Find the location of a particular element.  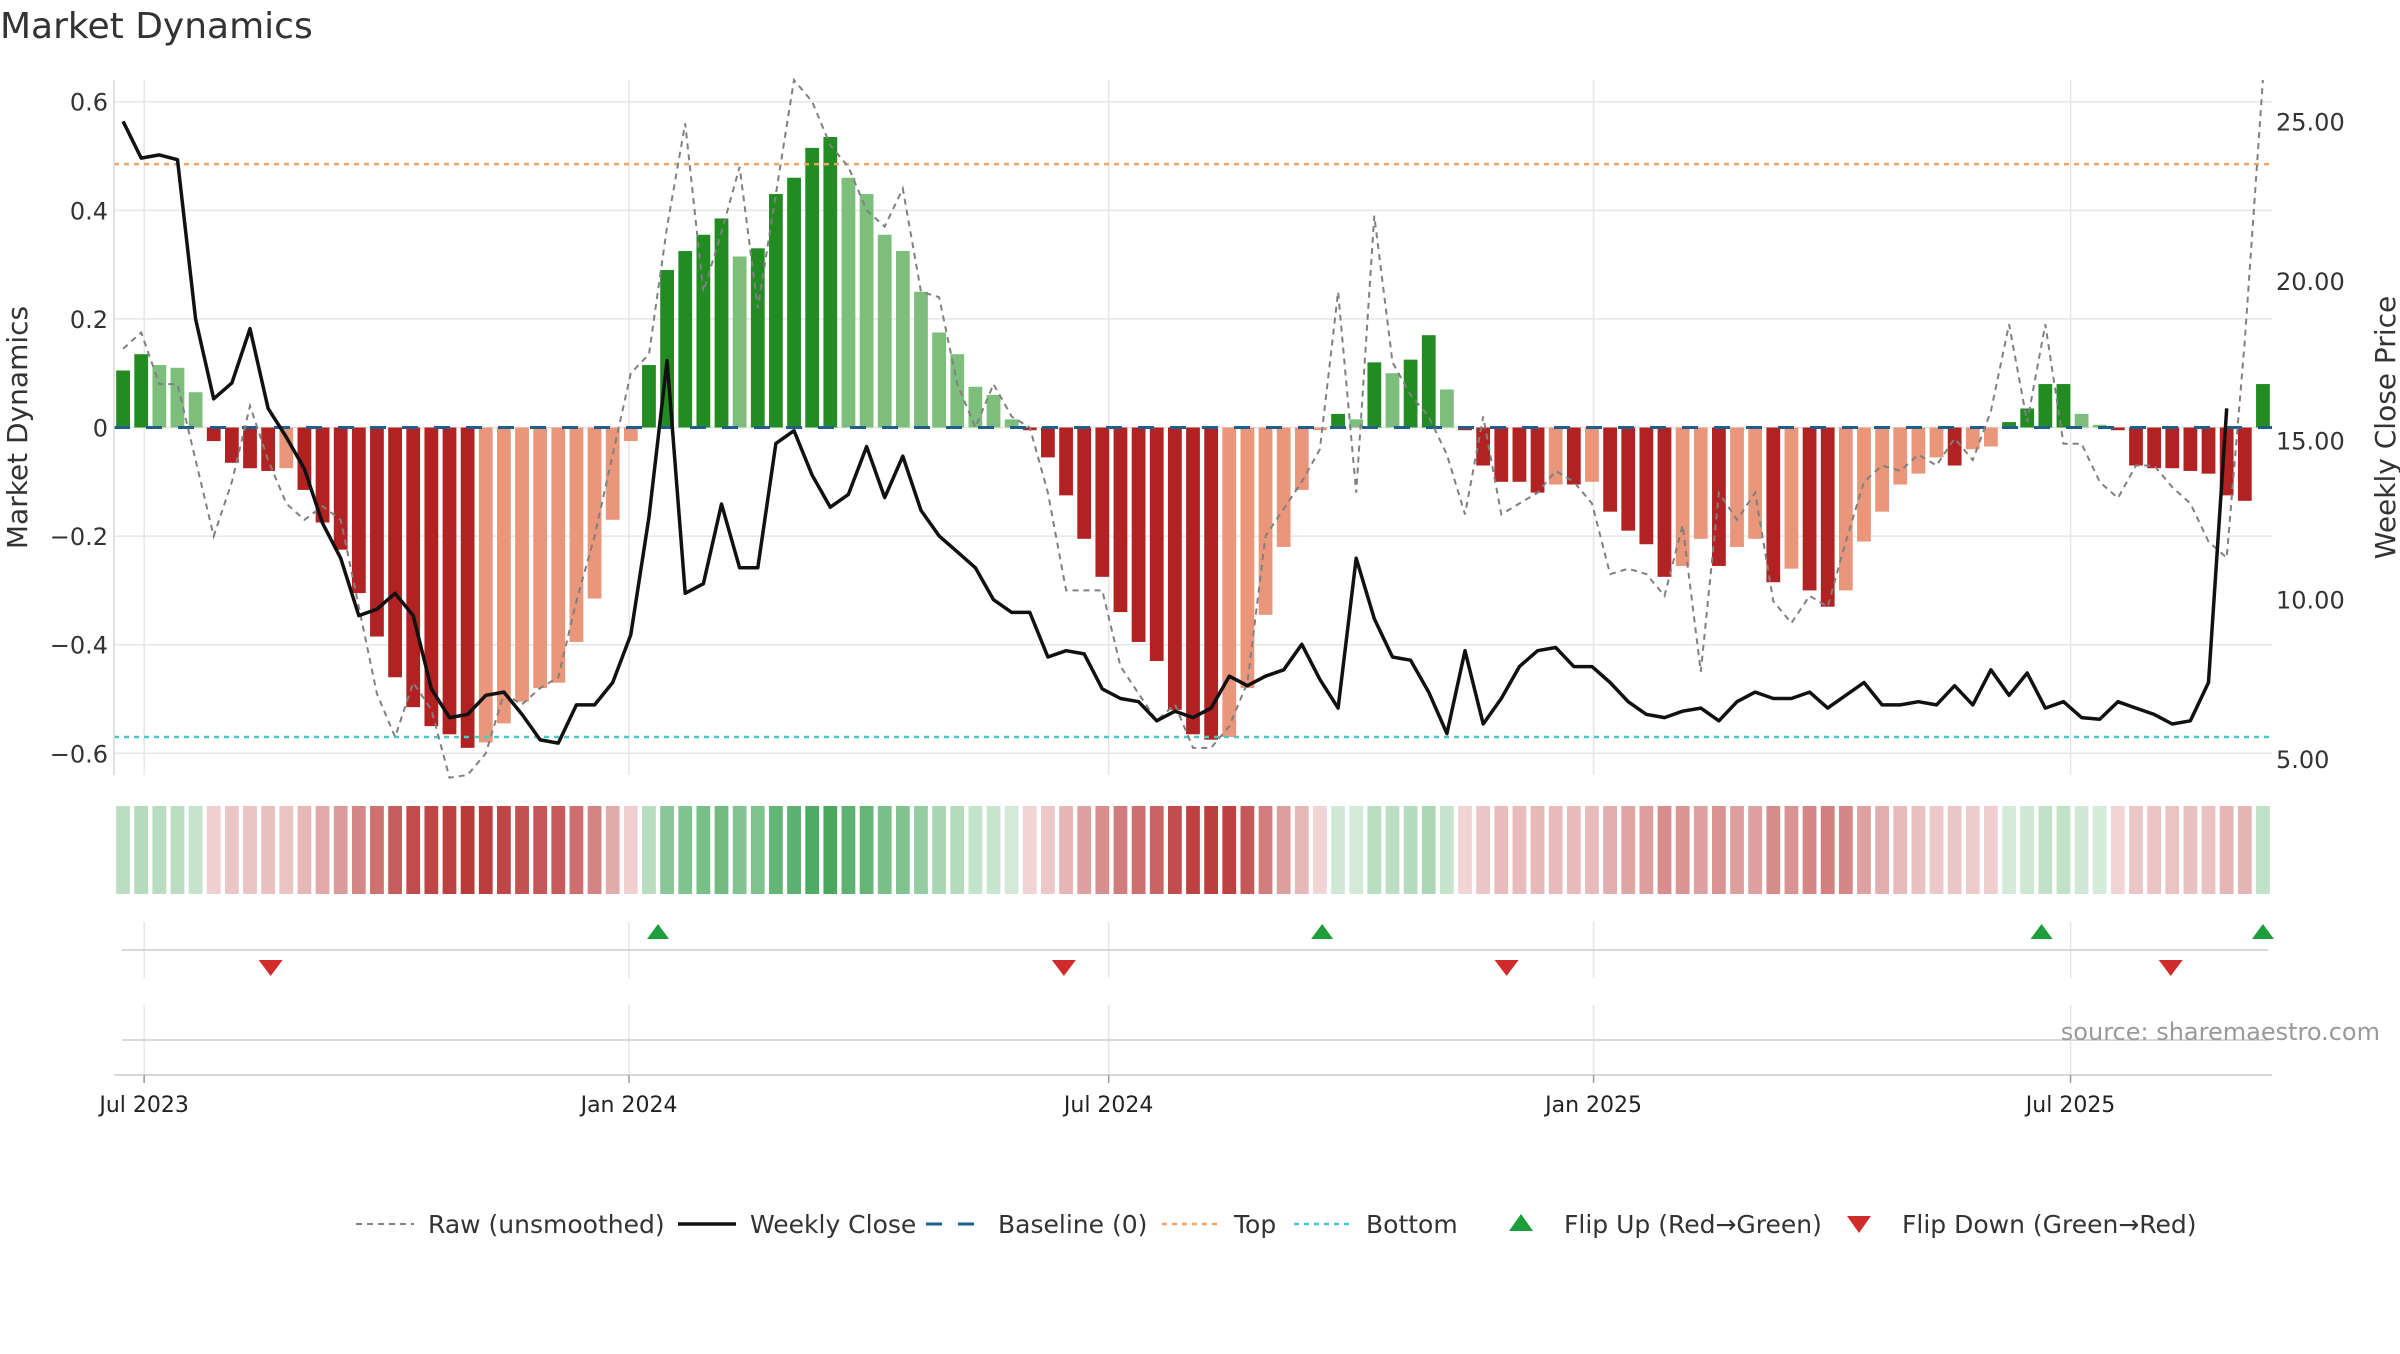

legend-item: Flip Down (Green→Red) is located at coordinates (2022, 1224).